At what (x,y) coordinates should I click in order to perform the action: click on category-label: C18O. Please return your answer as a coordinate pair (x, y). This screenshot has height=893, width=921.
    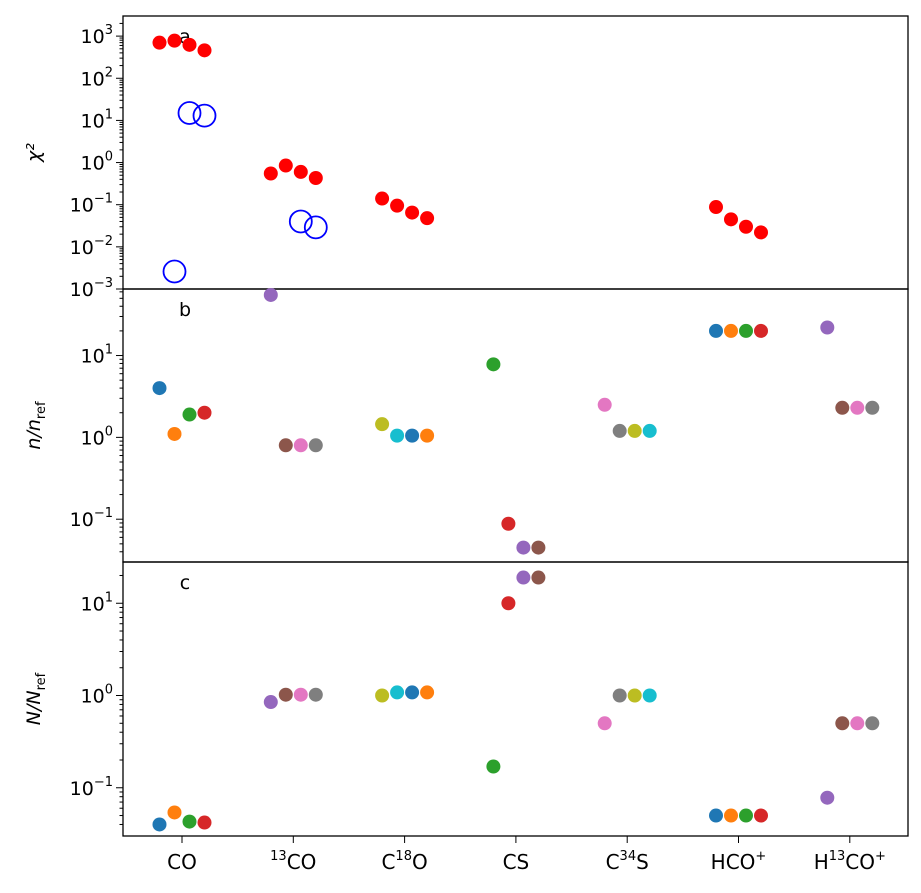
    Looking at the image, I should click on (404, 861).